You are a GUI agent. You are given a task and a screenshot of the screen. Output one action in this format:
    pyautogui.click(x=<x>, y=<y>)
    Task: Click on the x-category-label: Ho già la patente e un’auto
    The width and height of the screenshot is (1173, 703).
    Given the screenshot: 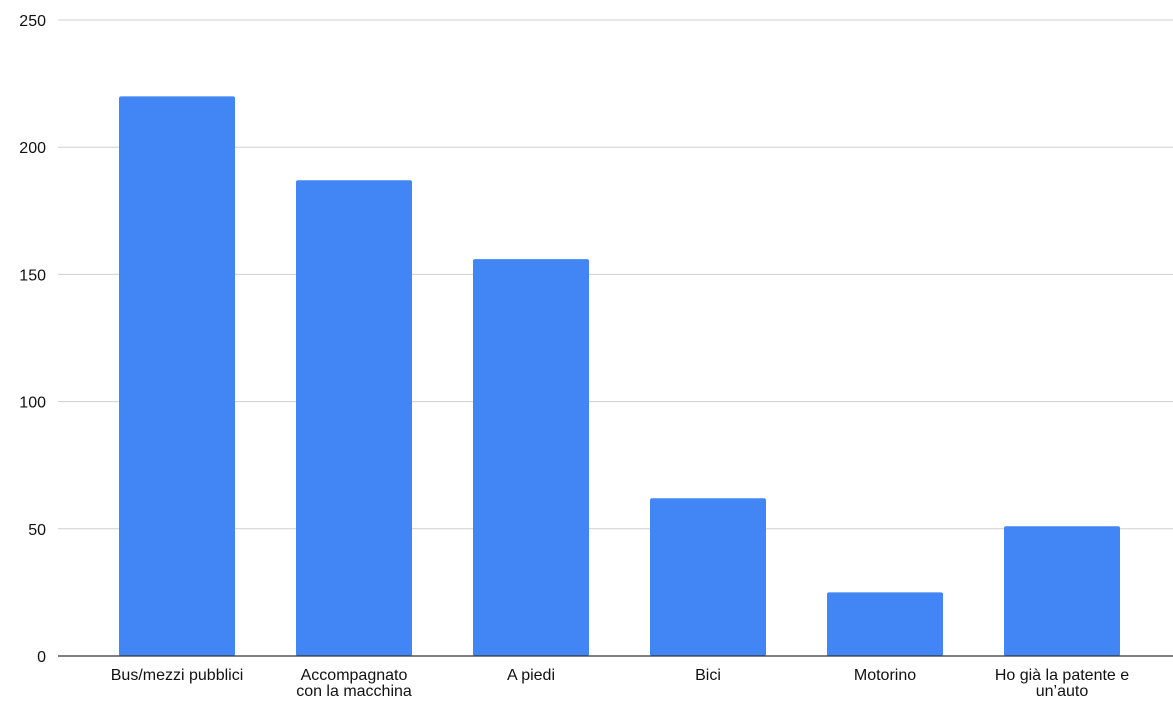 What is the action you would take?
    pyautogui.click(x=1062, y=683)
    